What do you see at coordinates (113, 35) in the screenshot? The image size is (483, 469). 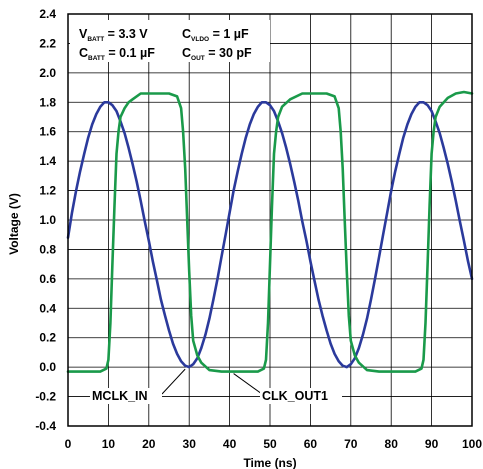 I see `condition-vbatt: VBATT = 3.3 V` at bounding box center [113, 35].